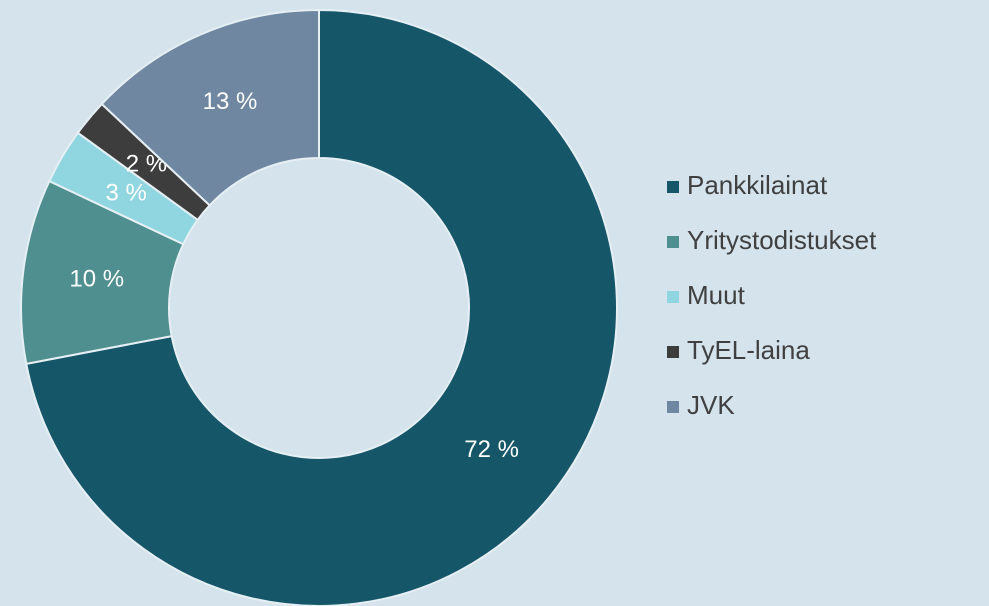  I want to click on data-label: 3 %, so click(126, 192).